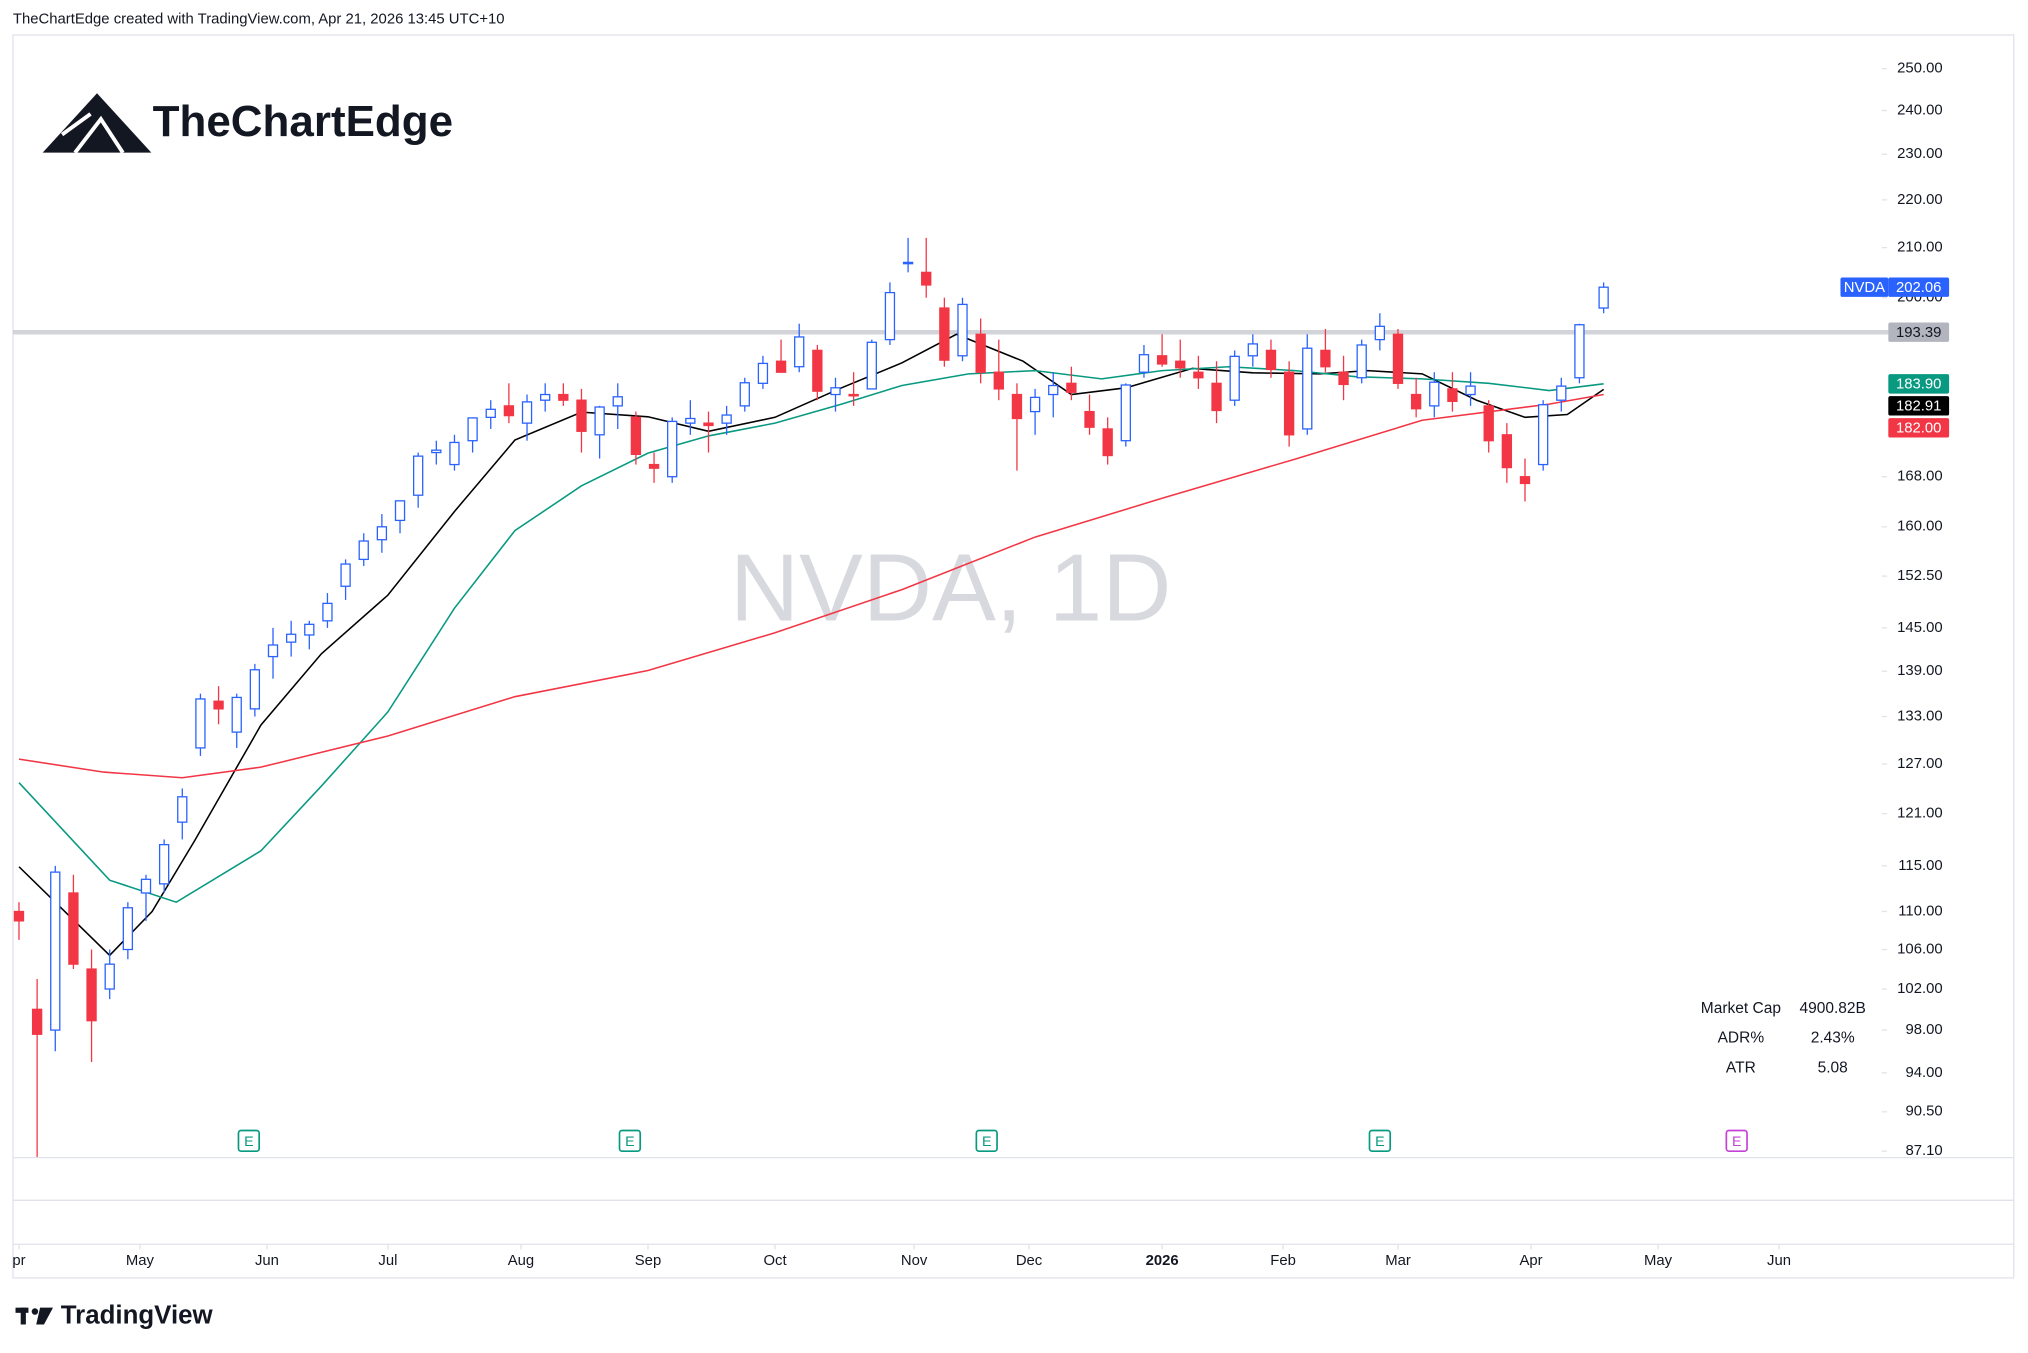  I want to click on stats: Market Cap 4900.82B ADR% 2.43% ATR 5.08, so click(1783, 1038).